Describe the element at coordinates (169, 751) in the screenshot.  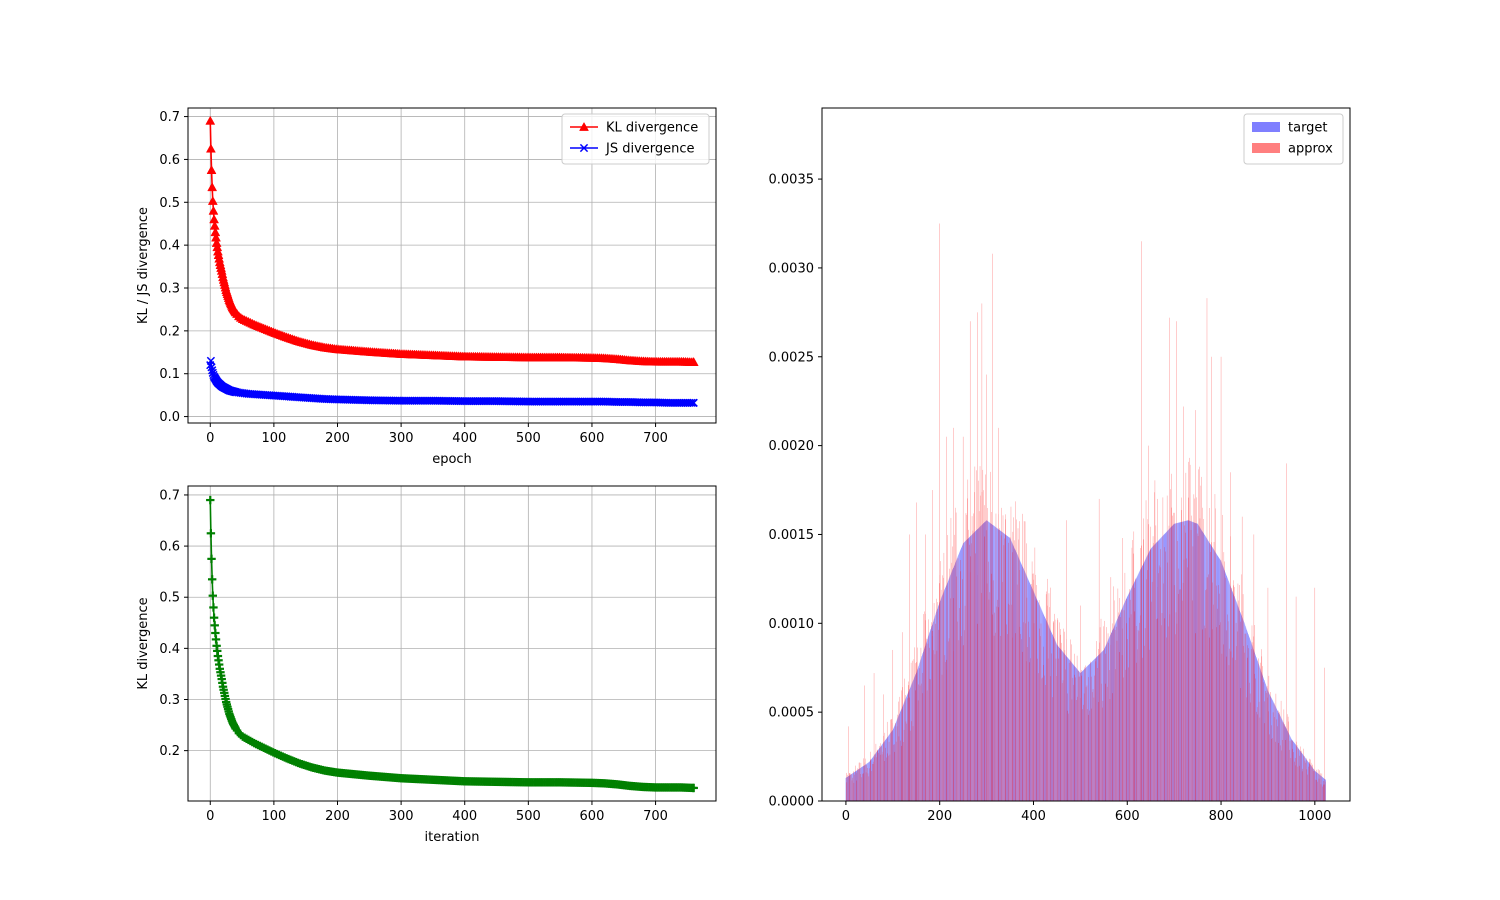
I see `kl-iteration-chart-y-tick-label: 0.2` at that location.